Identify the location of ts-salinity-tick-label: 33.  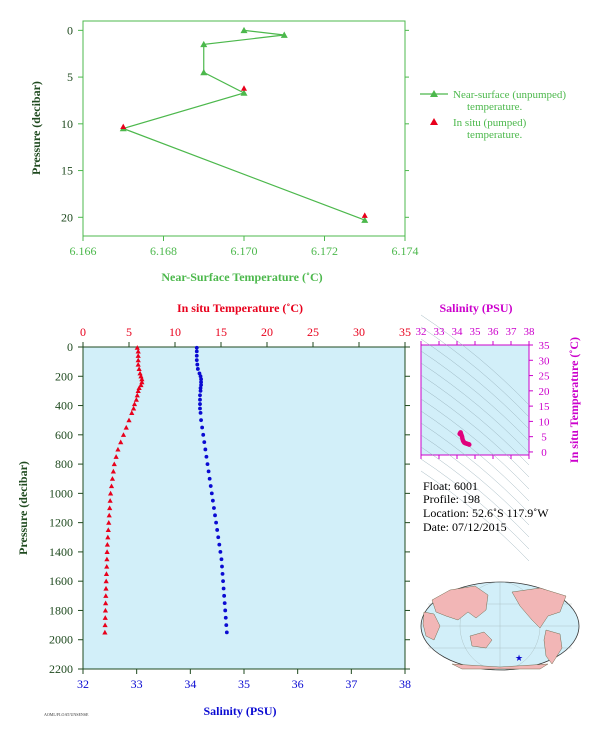
(440, 332).